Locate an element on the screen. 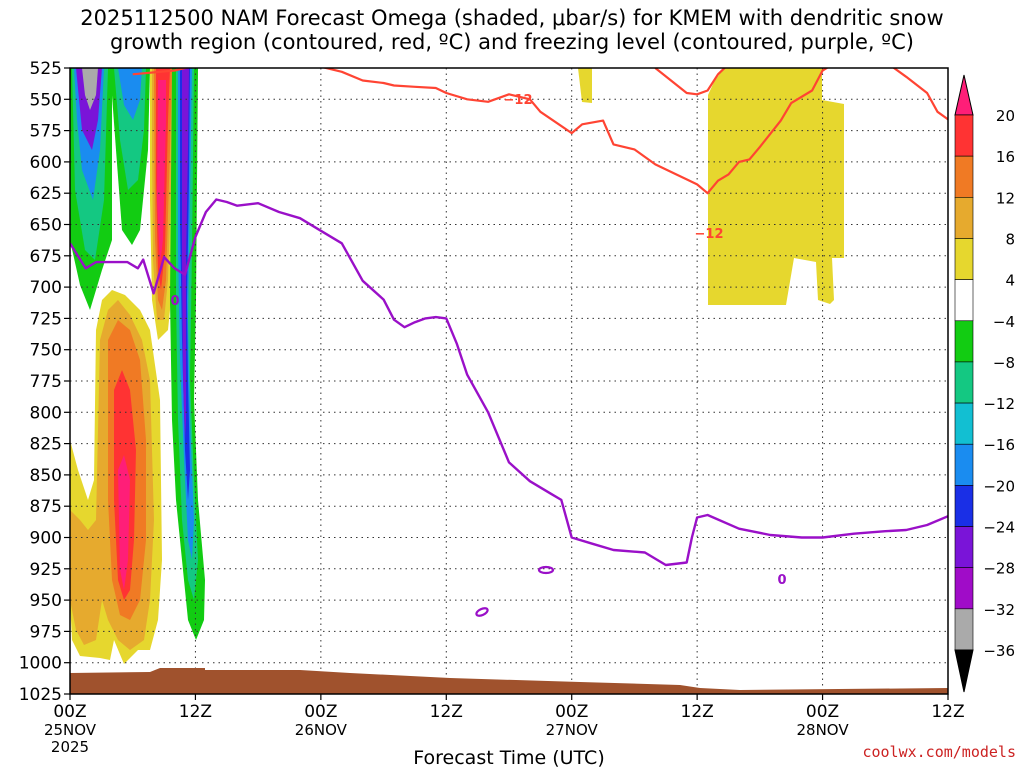 This screenshot has height=768, width=1024. y-tick-label: 625 is located at coordinates (46, 194).